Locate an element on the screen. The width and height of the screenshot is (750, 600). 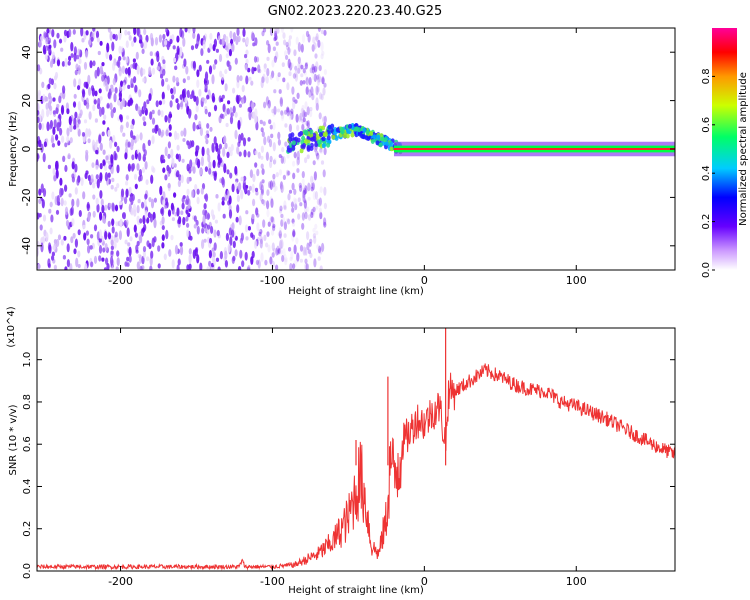
y-tick-label: 20 is located at coordinates (26, 101).